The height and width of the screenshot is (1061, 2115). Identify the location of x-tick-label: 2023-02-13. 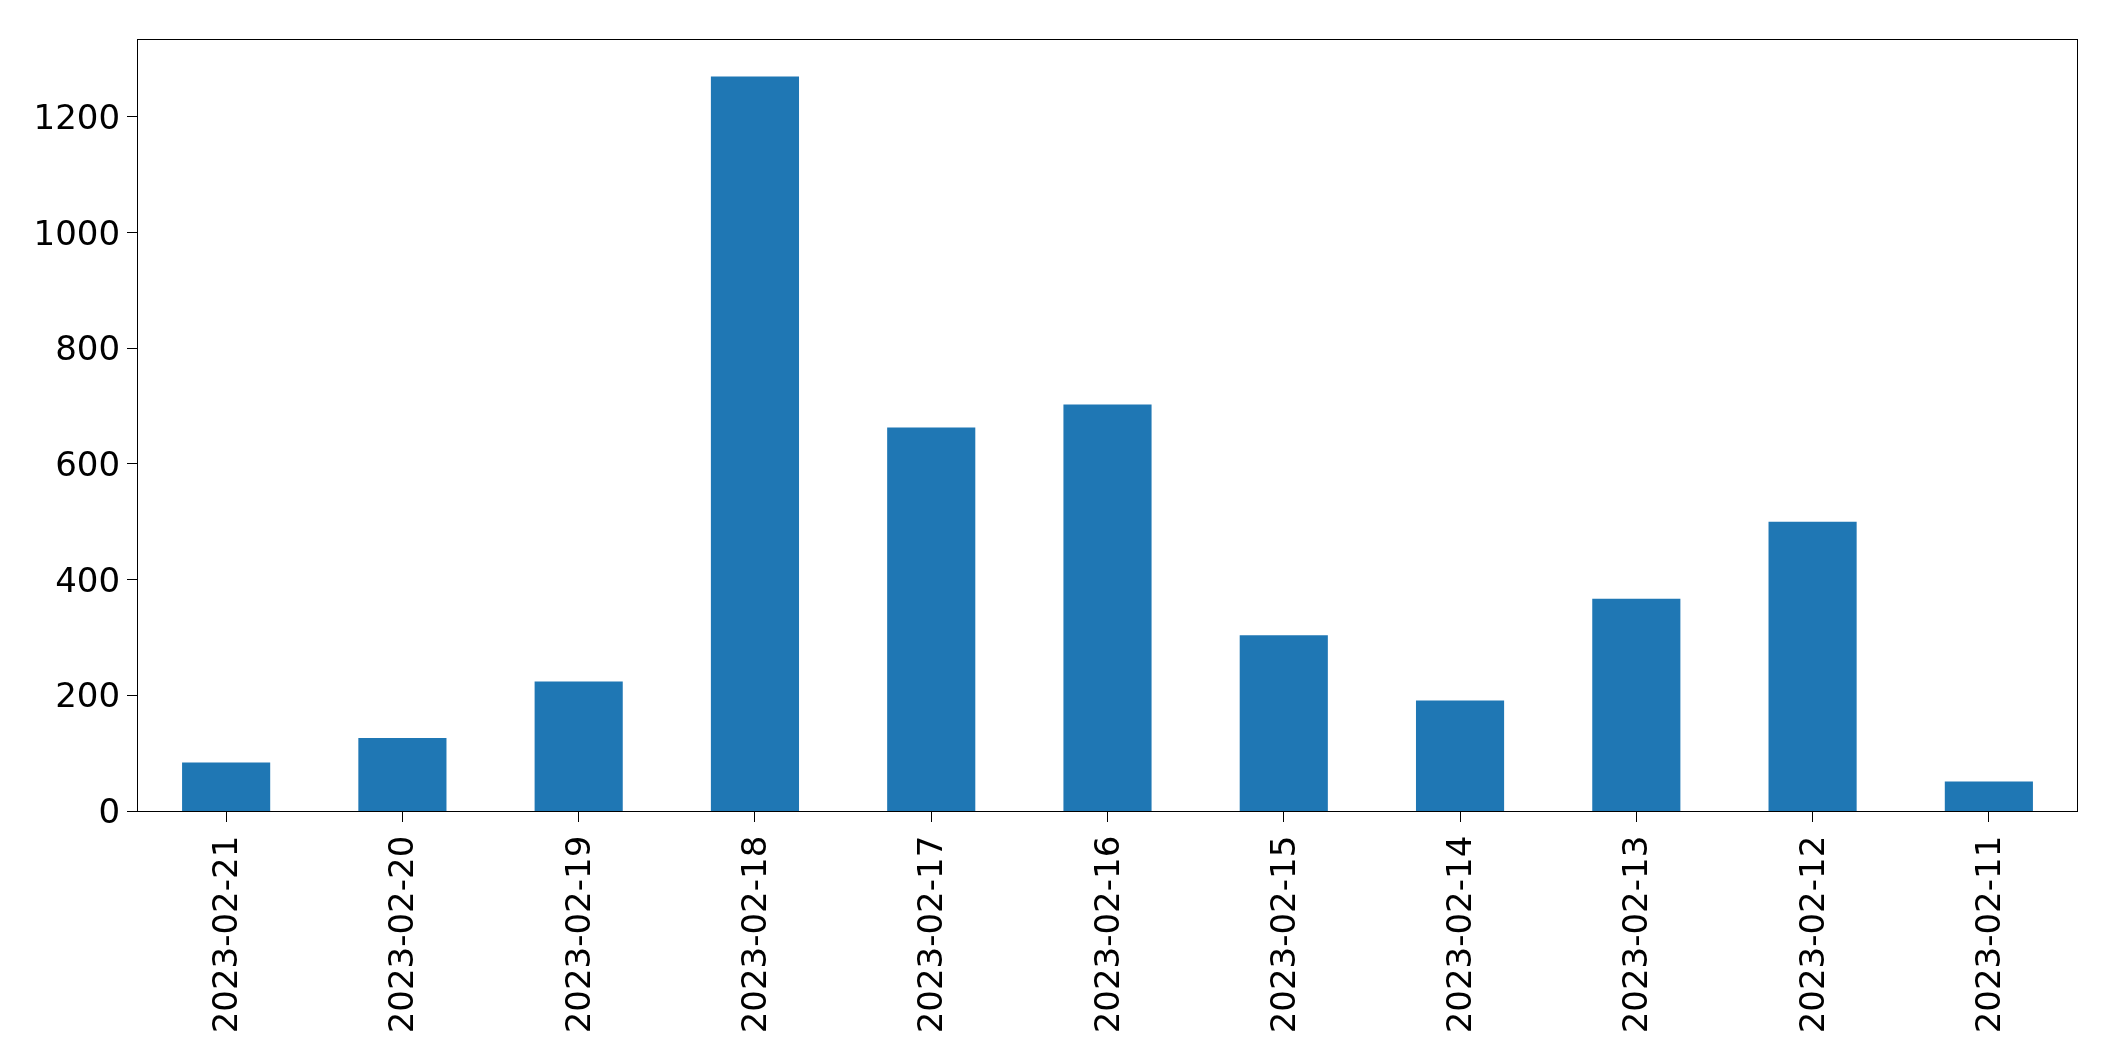
(1635, 934).